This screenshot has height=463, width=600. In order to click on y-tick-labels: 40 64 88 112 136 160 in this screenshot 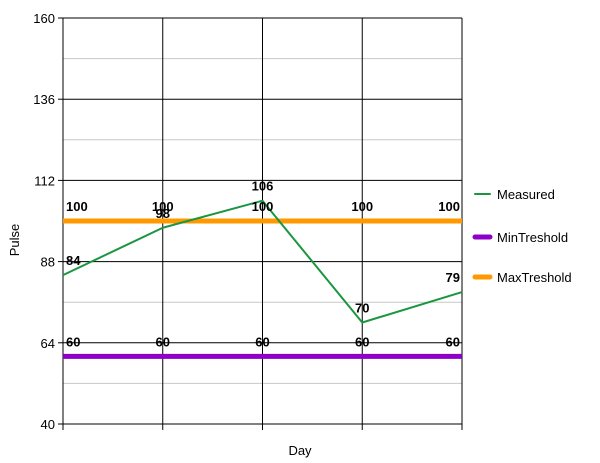, I will do `click(44, 221)`.